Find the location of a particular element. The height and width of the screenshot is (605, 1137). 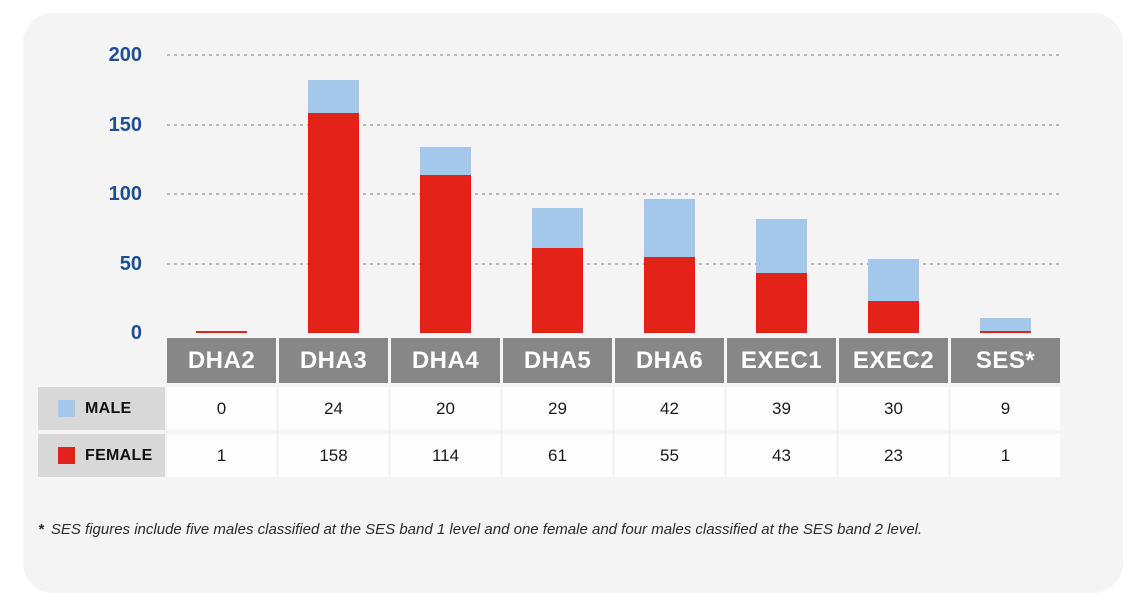

cell-female-dha2: 1 is located at coordinates (221, 455).